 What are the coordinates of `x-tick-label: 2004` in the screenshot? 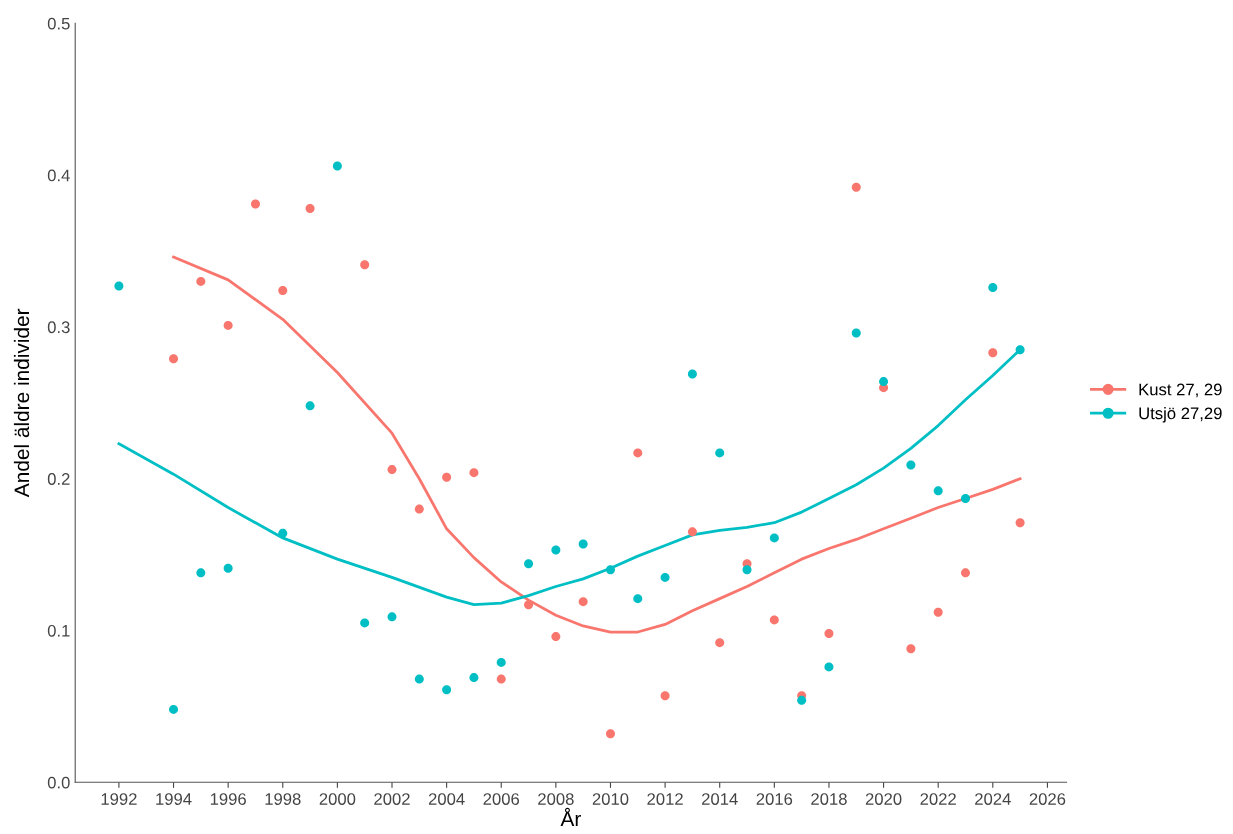 It's located at (446, 799).